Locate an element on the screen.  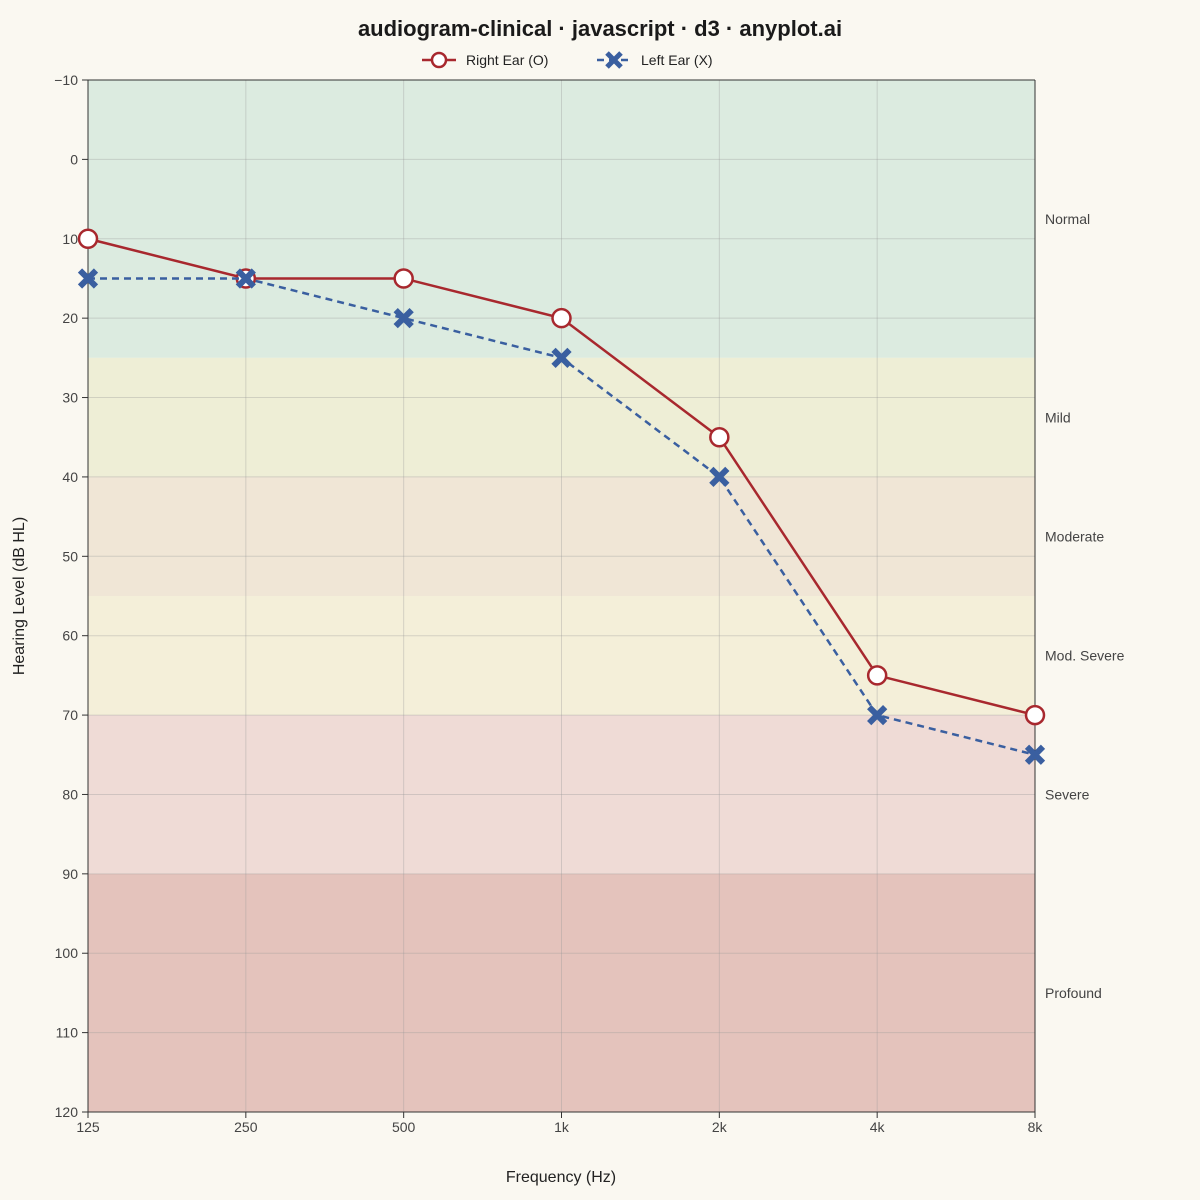
y-tick-label: 80 is located at coordinates (70, 794).